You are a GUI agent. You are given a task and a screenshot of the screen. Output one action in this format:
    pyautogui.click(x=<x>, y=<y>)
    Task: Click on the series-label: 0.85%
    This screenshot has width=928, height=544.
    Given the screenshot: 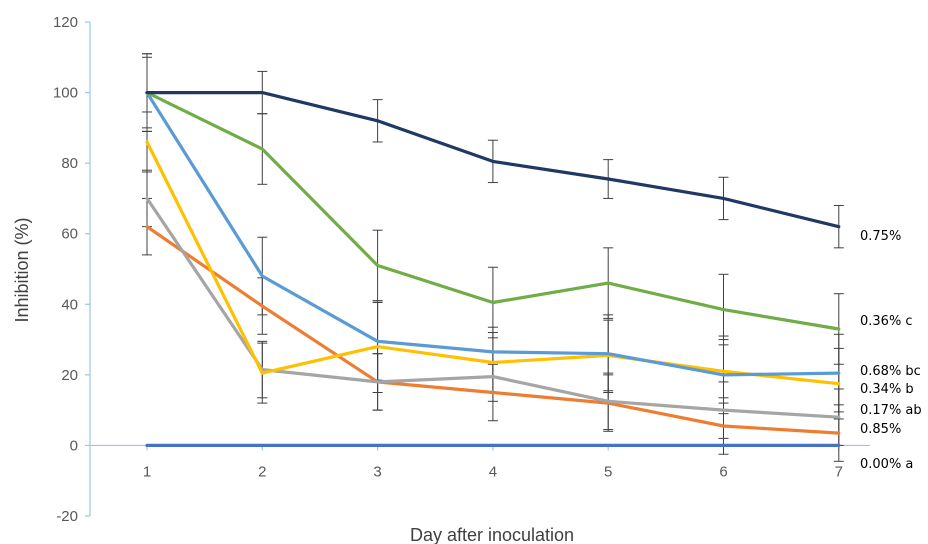 What is the action you would take?
    pyautogui.click(x=880, y=429)
    